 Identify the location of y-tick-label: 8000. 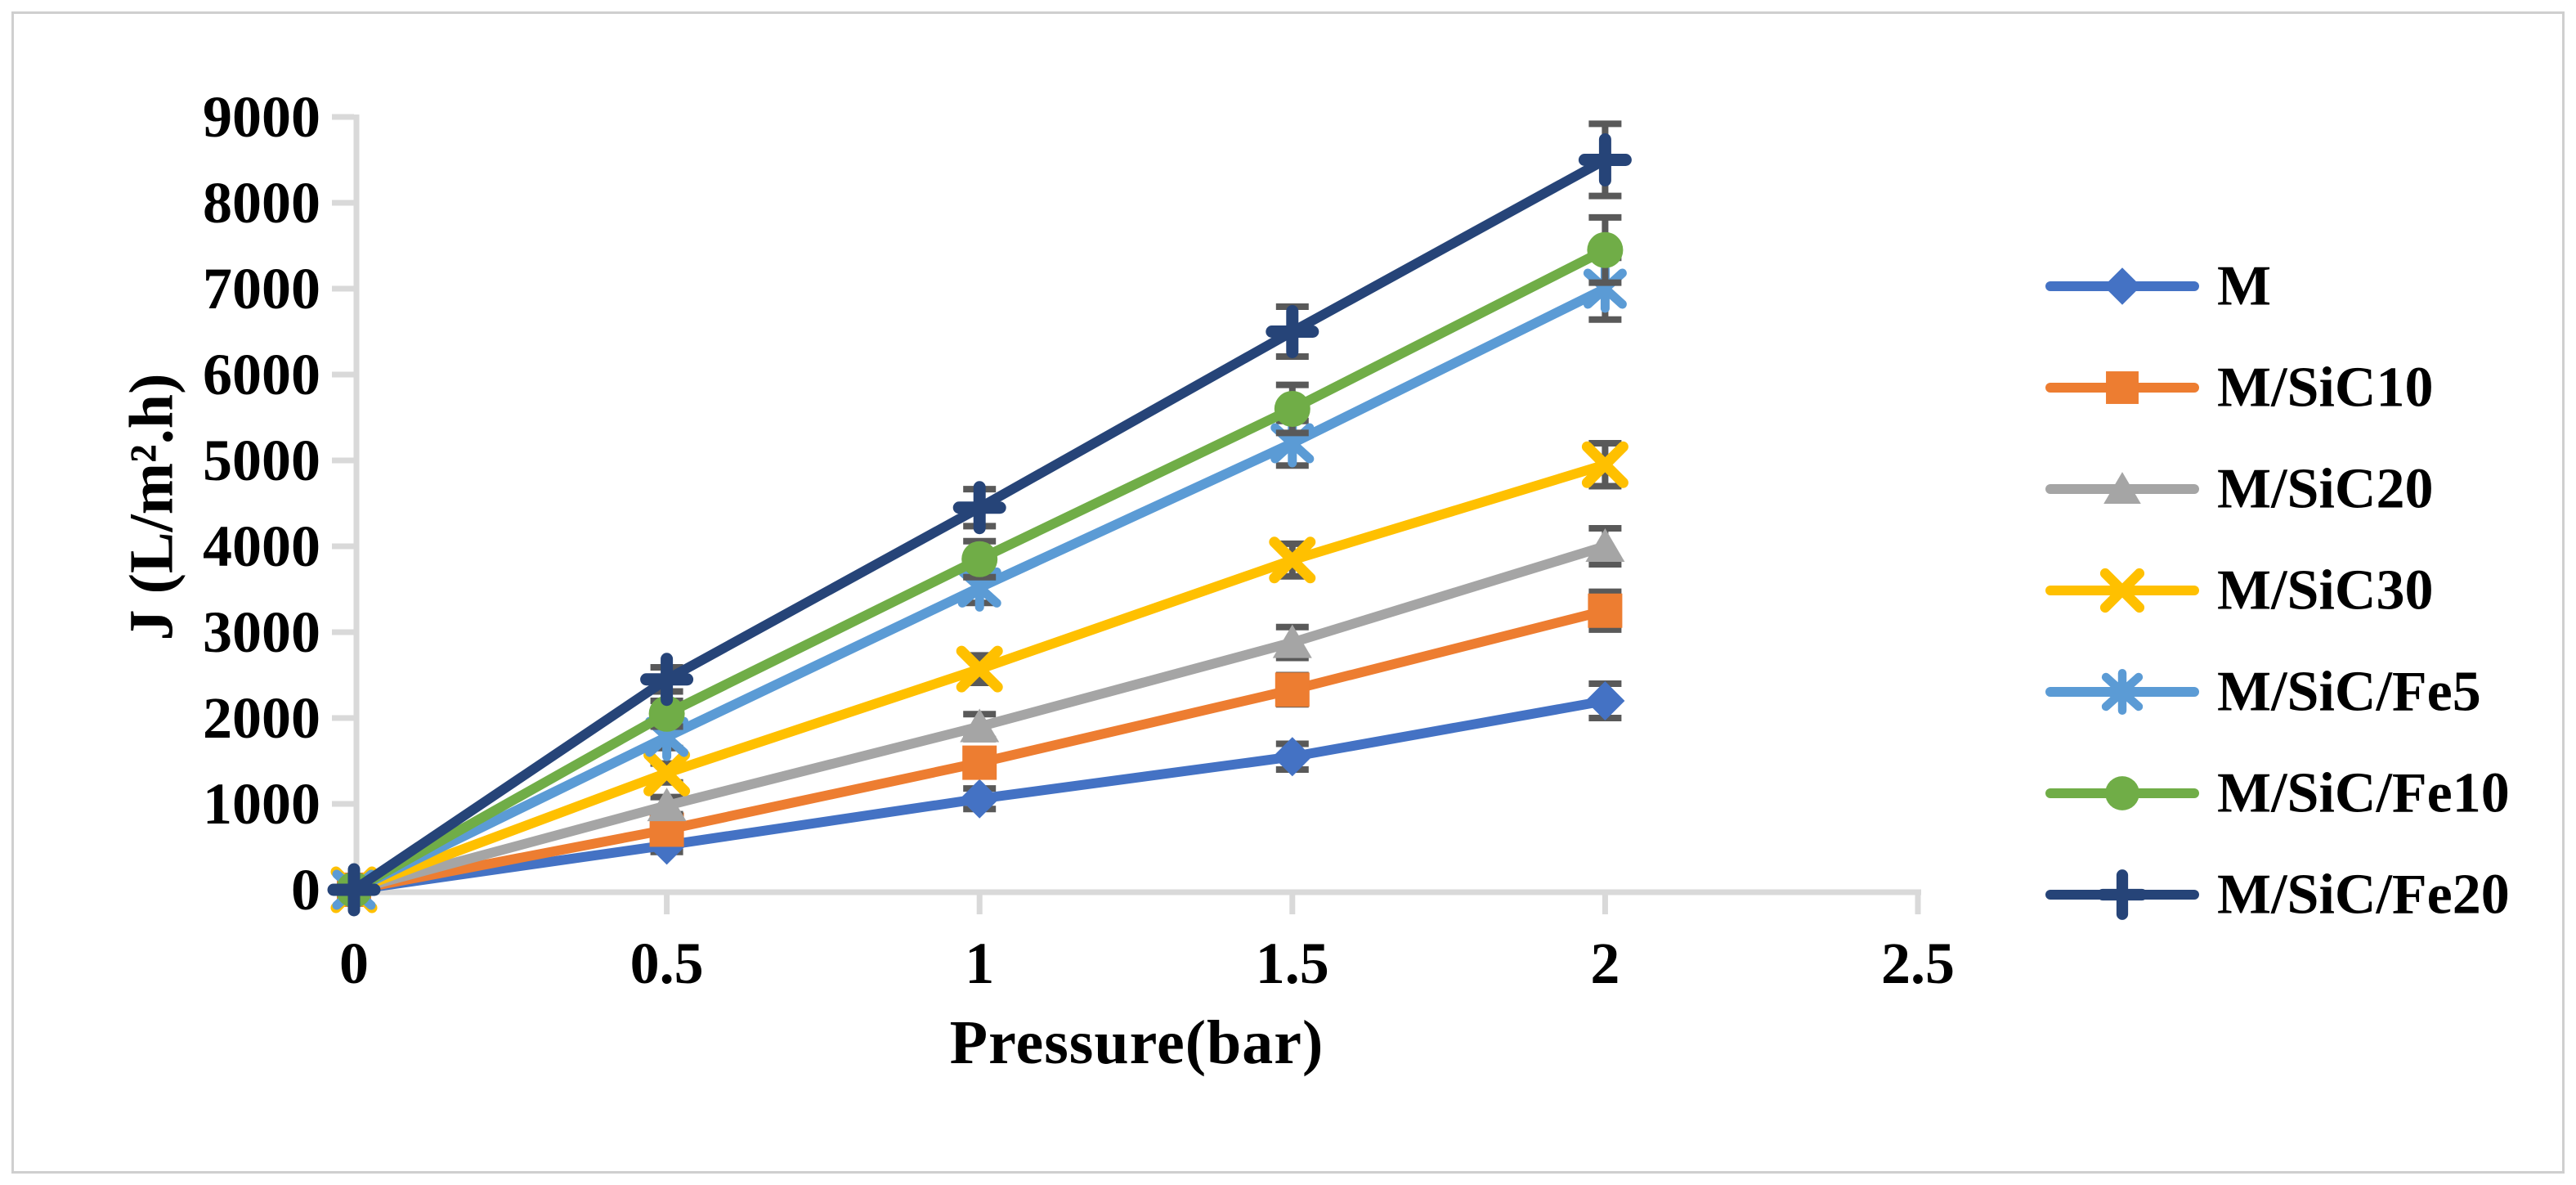
(261, 203).